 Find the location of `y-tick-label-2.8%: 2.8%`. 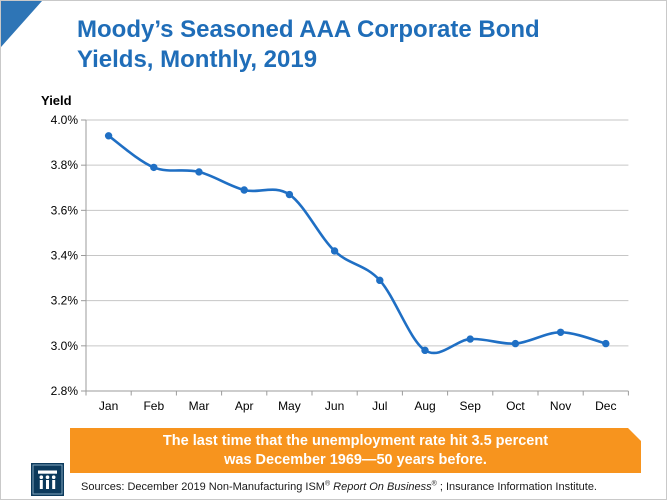

y-tick-label-2.8%: 2.8% is located at coordinates (65, 391).